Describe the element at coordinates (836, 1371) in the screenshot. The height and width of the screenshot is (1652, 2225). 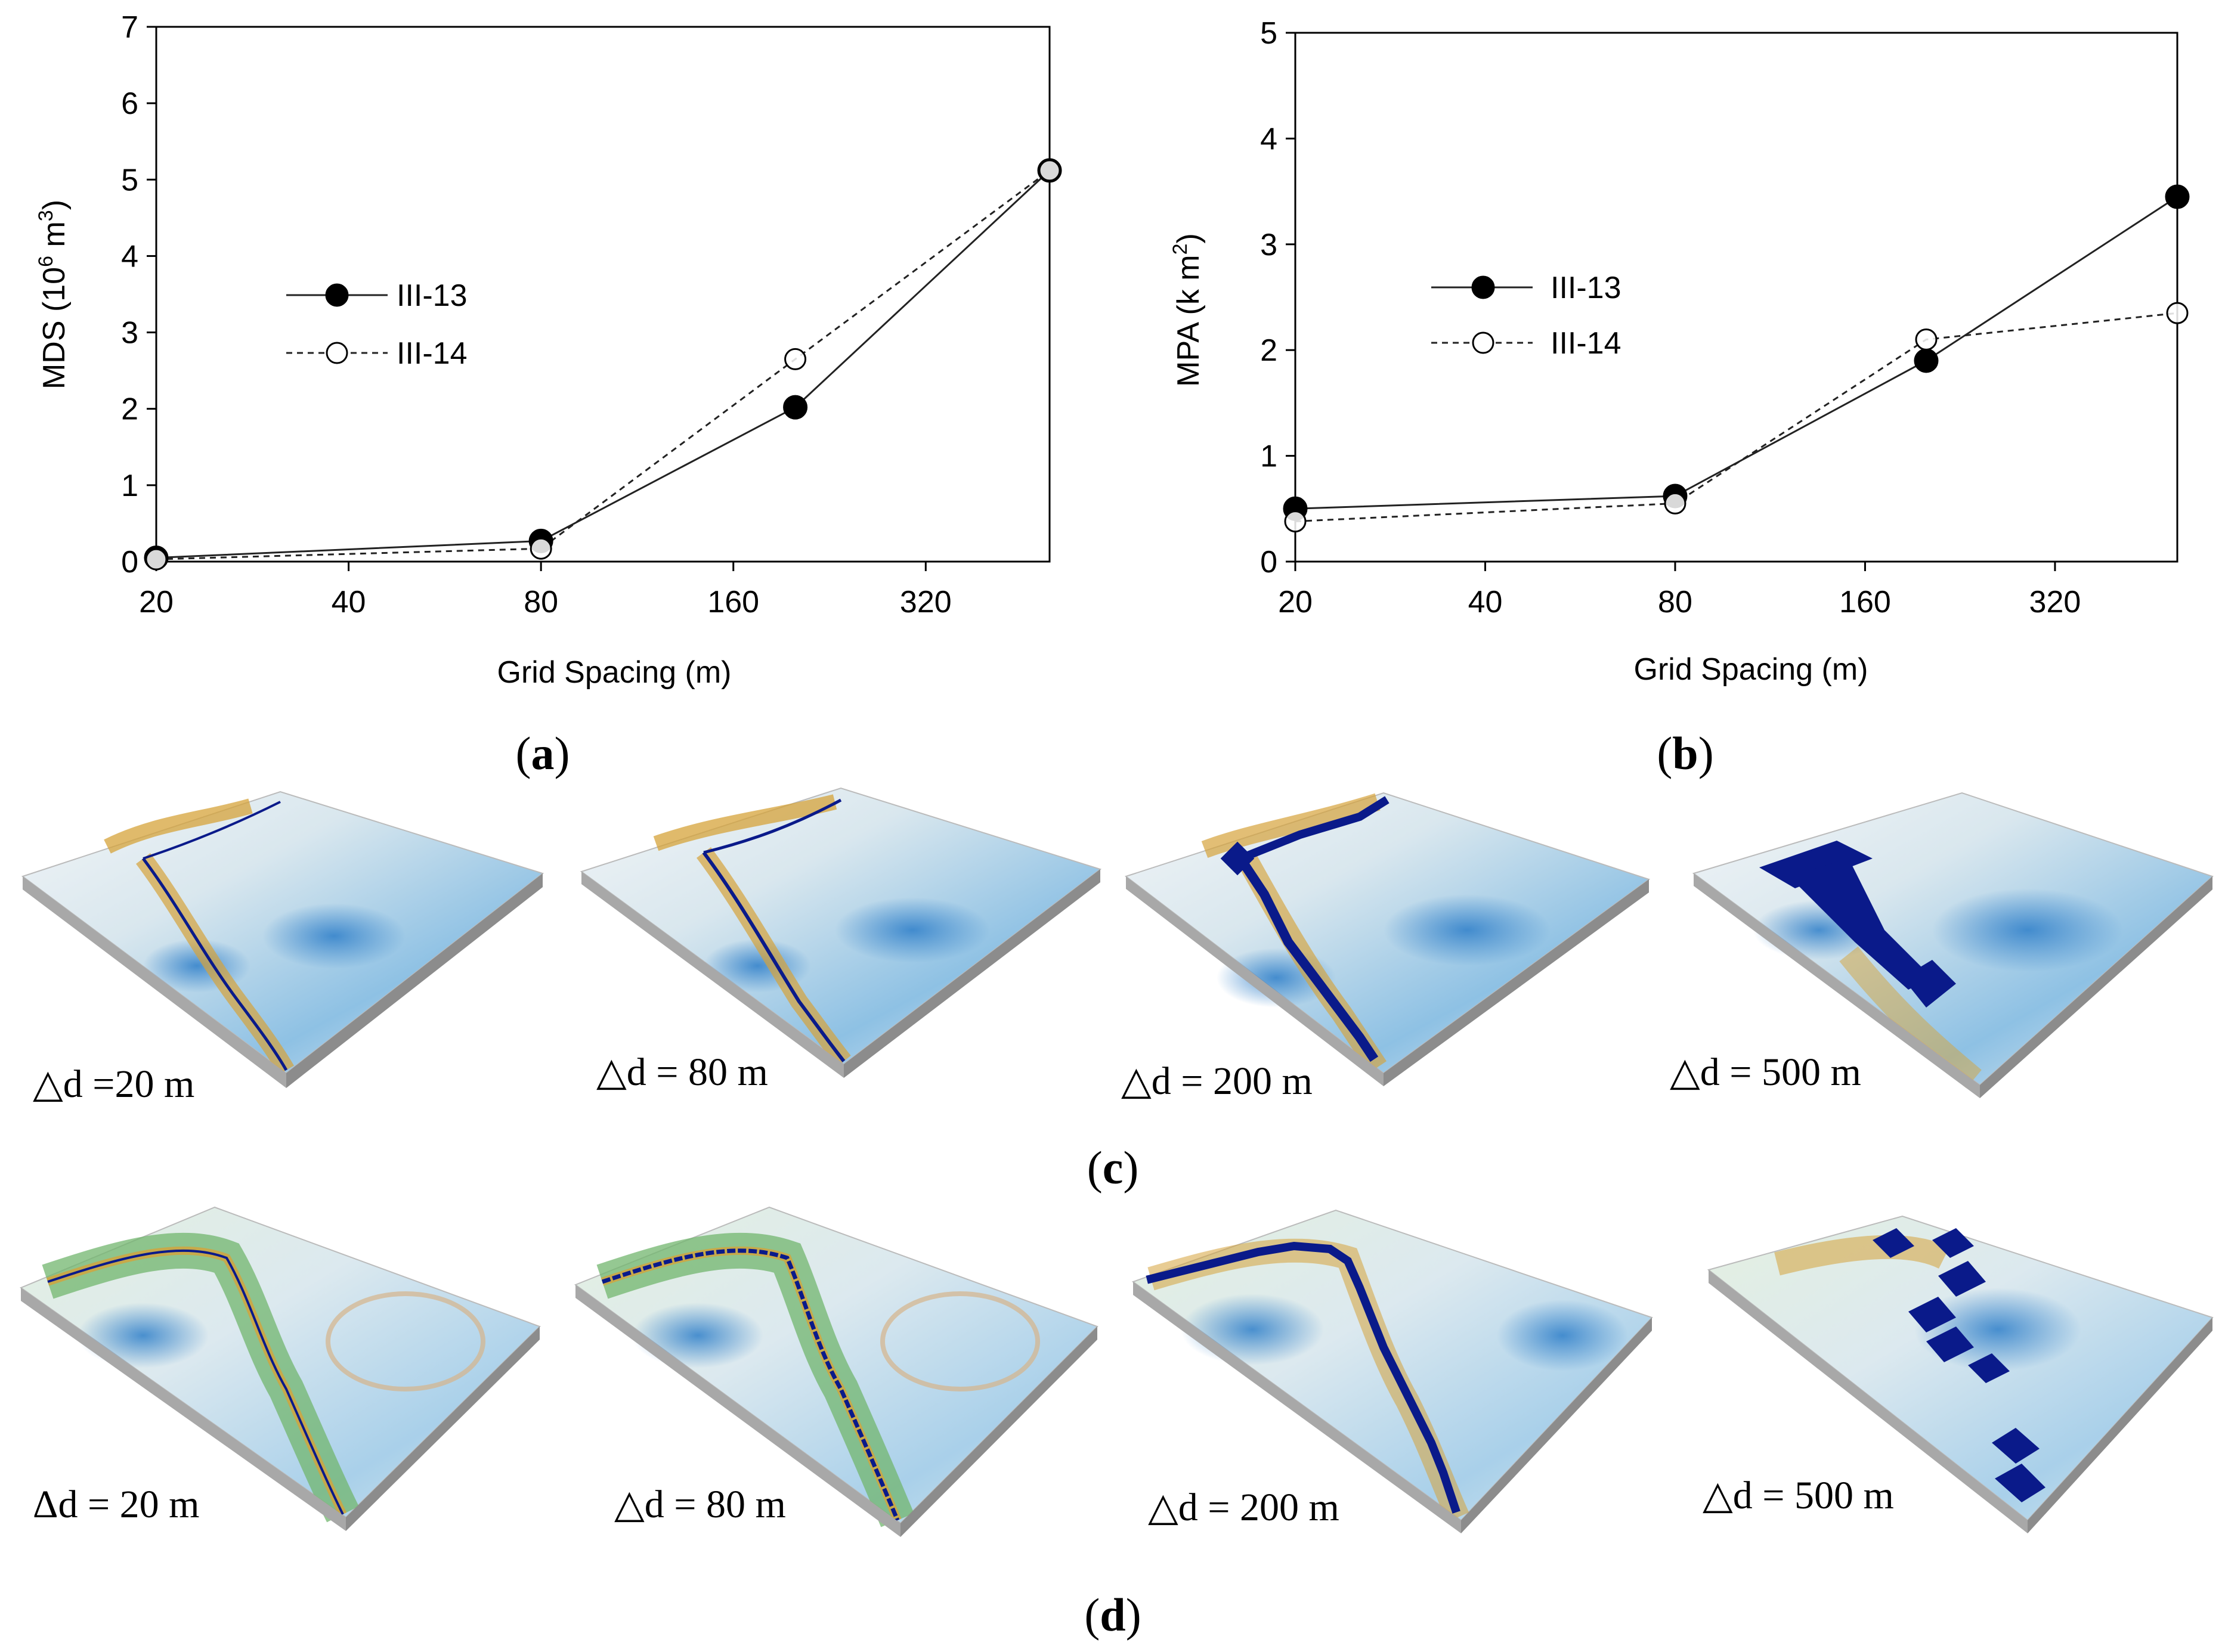
I see `terrain-d-80m: △d = 80 m` at that location.